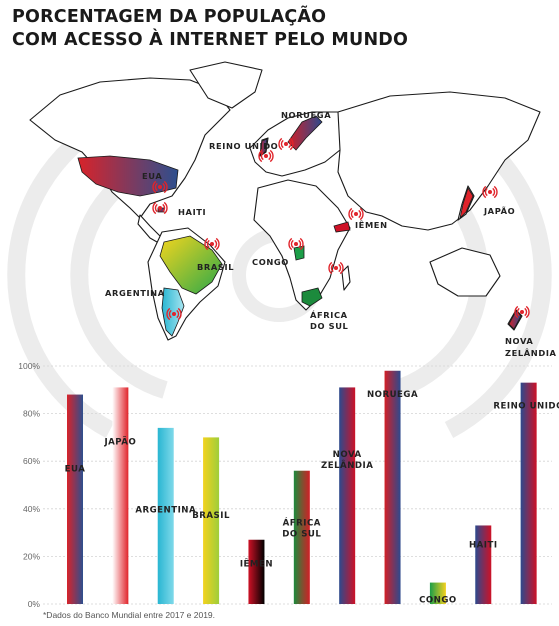 This screenshot has height=626, width=559. Describe the element at coordinates (305, 133) in the screenshot. I see `norway-shape` at that location.